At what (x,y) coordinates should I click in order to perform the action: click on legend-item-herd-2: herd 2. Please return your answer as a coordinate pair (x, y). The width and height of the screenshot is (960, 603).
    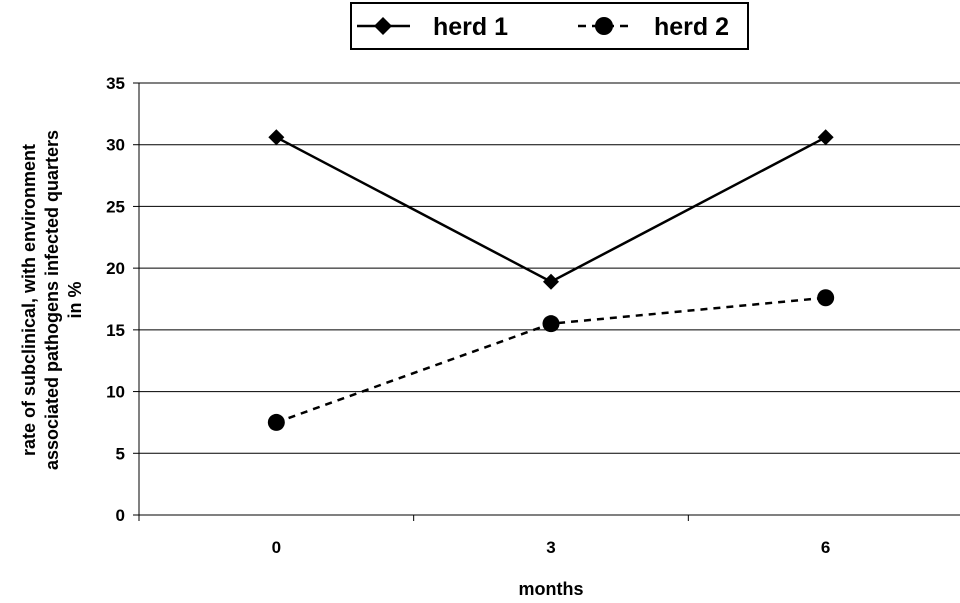
    Looking at the image, I should click on (653, 27).